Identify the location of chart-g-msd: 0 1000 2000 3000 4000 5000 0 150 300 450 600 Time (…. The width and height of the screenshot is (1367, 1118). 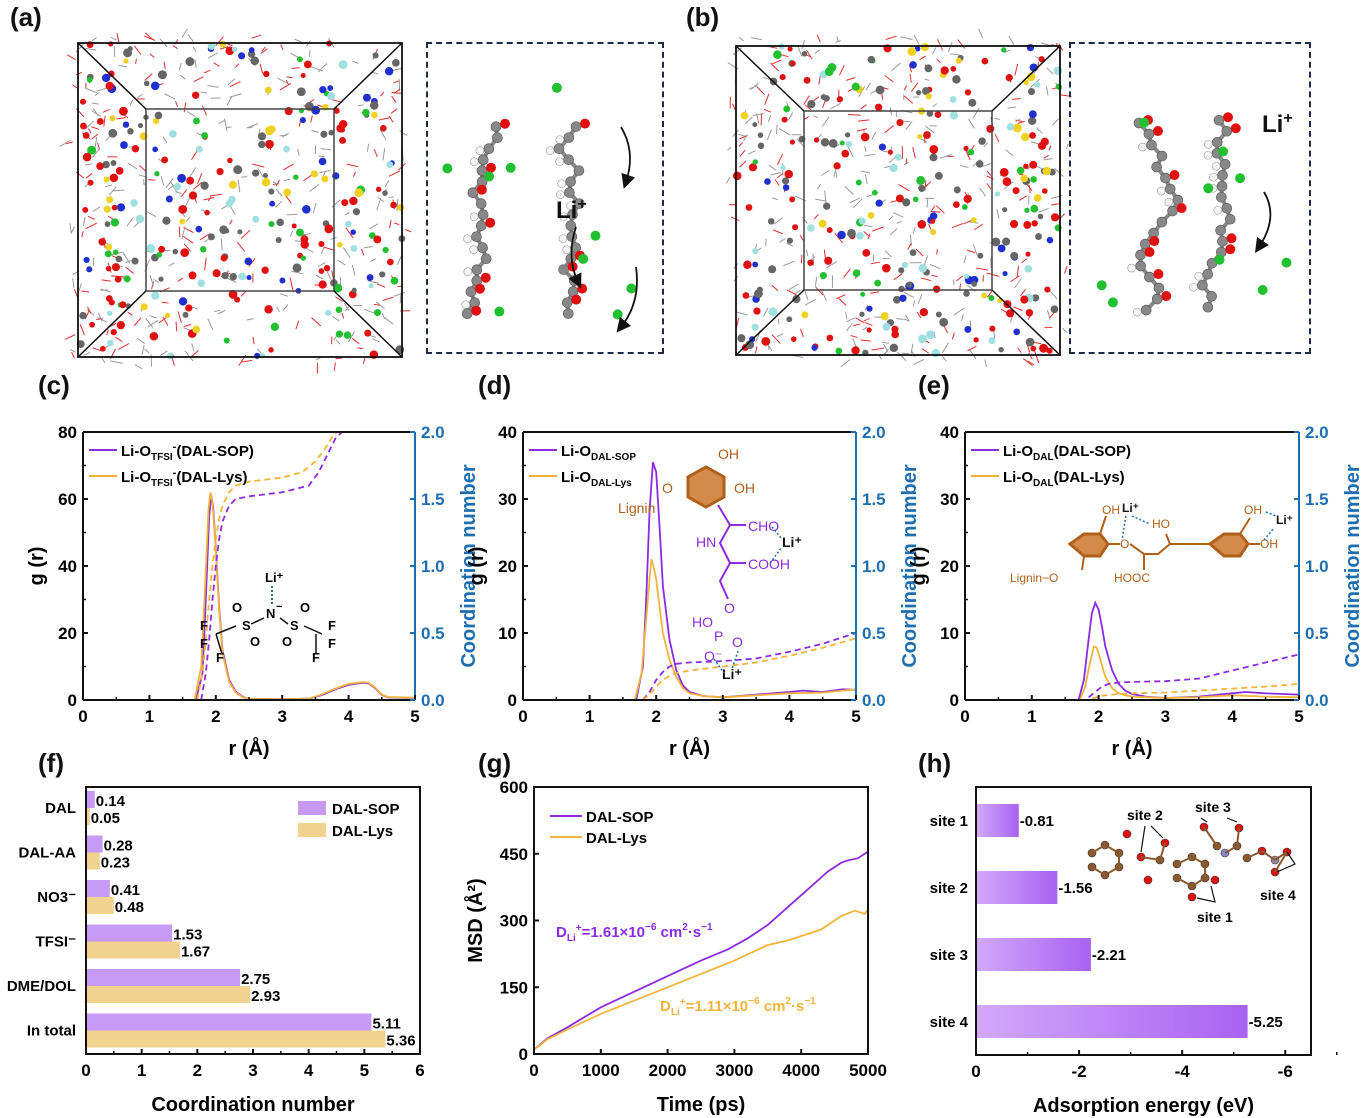
(675, 947).